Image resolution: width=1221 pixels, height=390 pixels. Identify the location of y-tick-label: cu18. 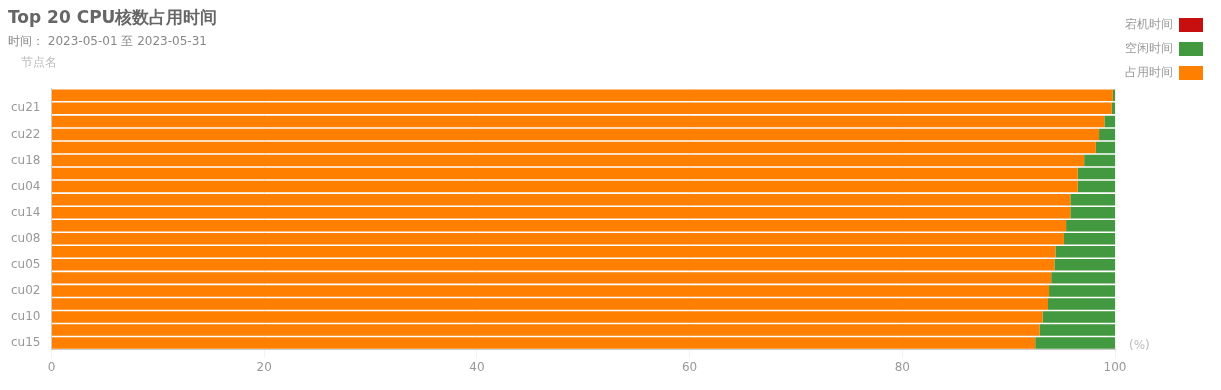
(25, 159).